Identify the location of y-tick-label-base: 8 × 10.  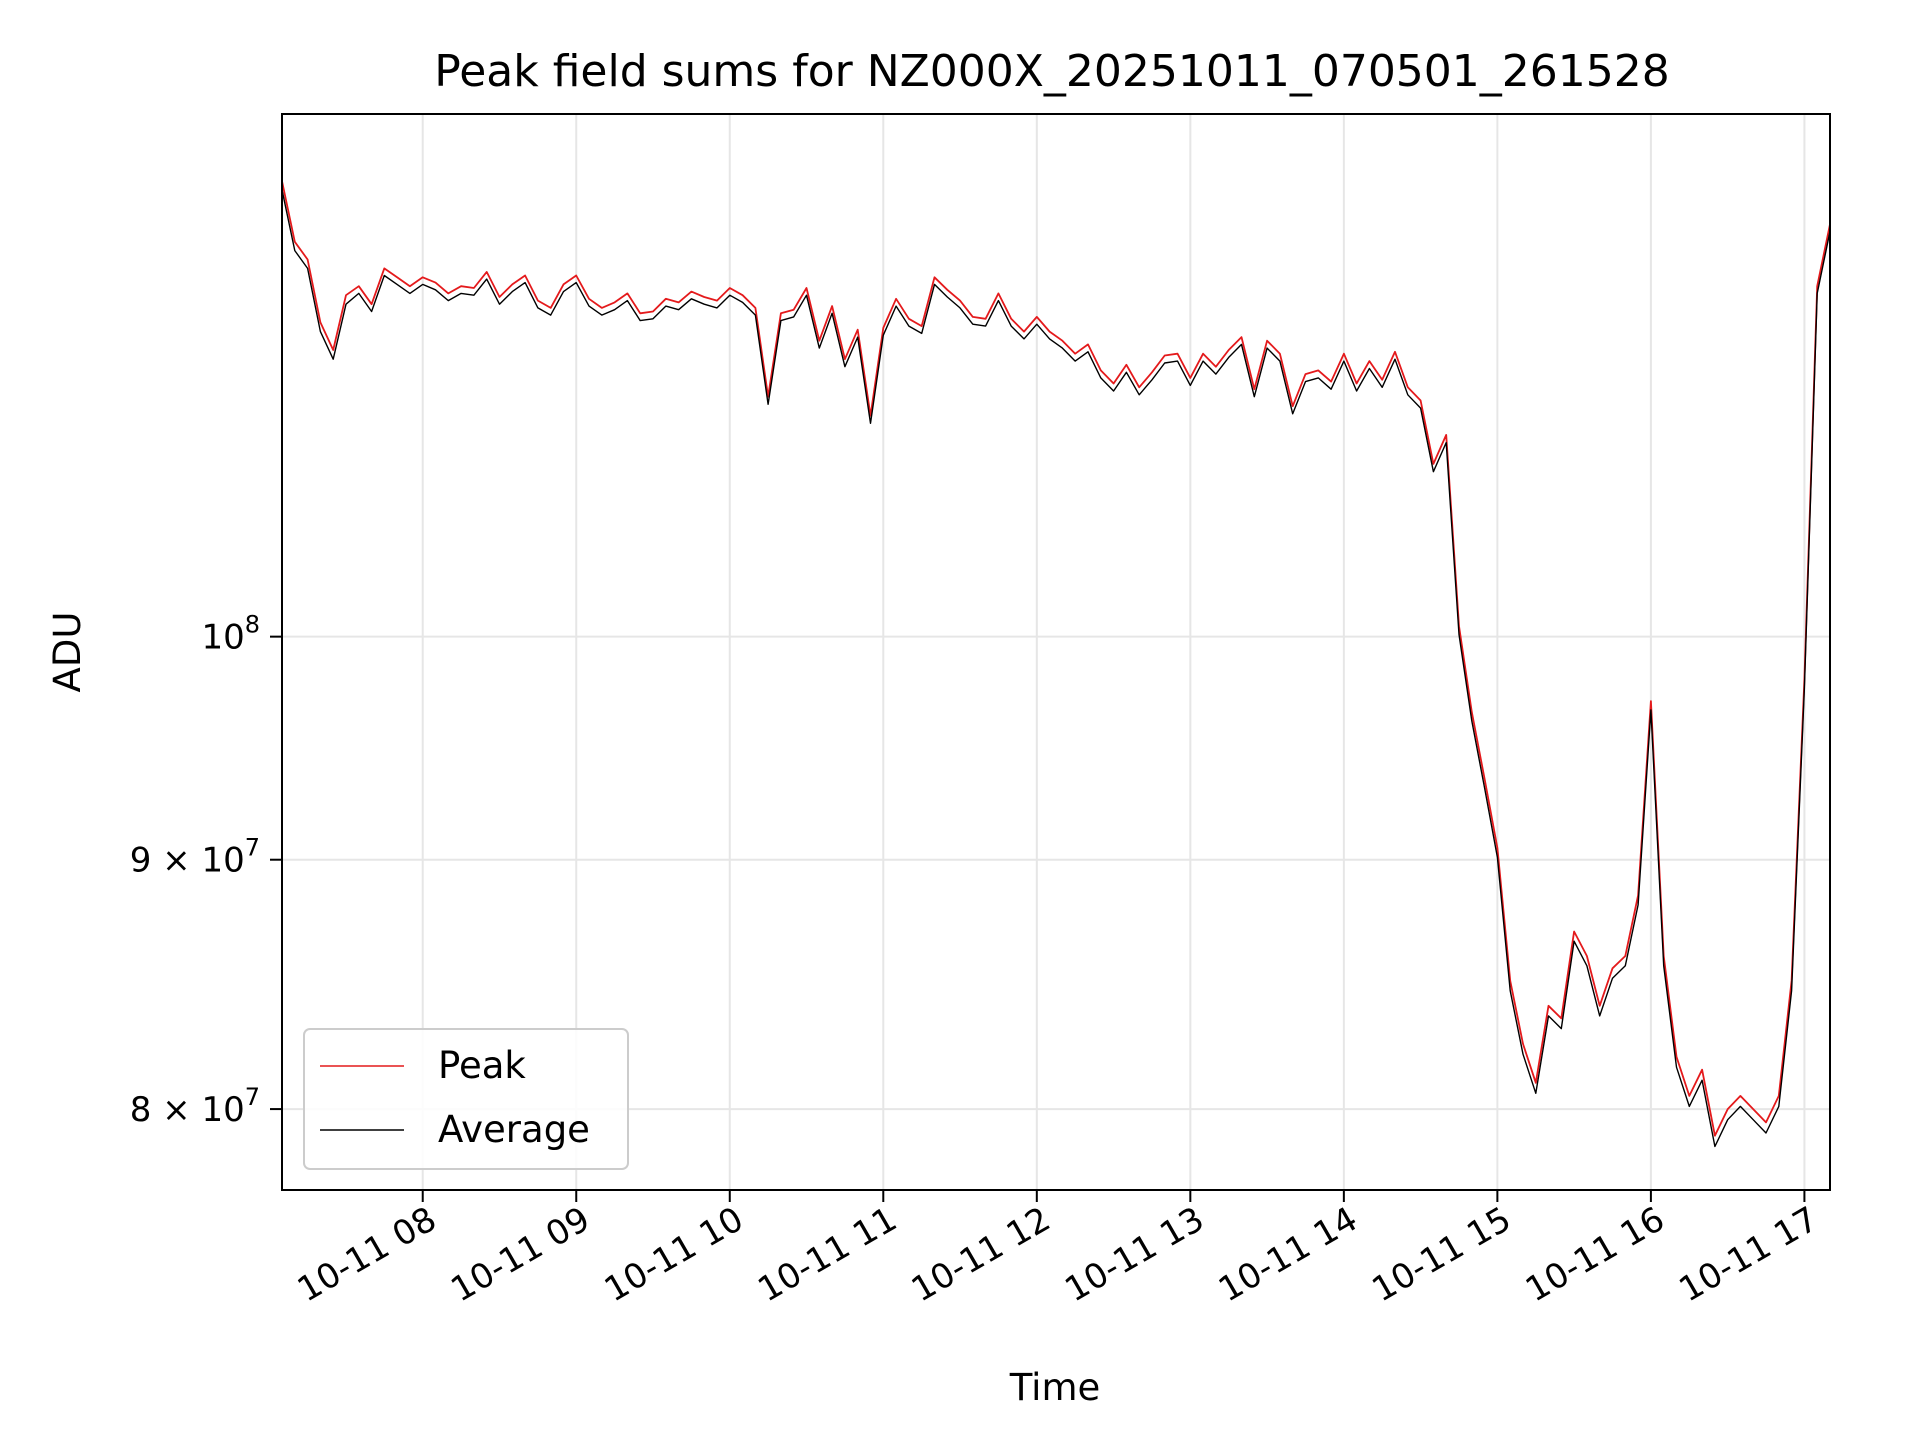
(187, 1110).